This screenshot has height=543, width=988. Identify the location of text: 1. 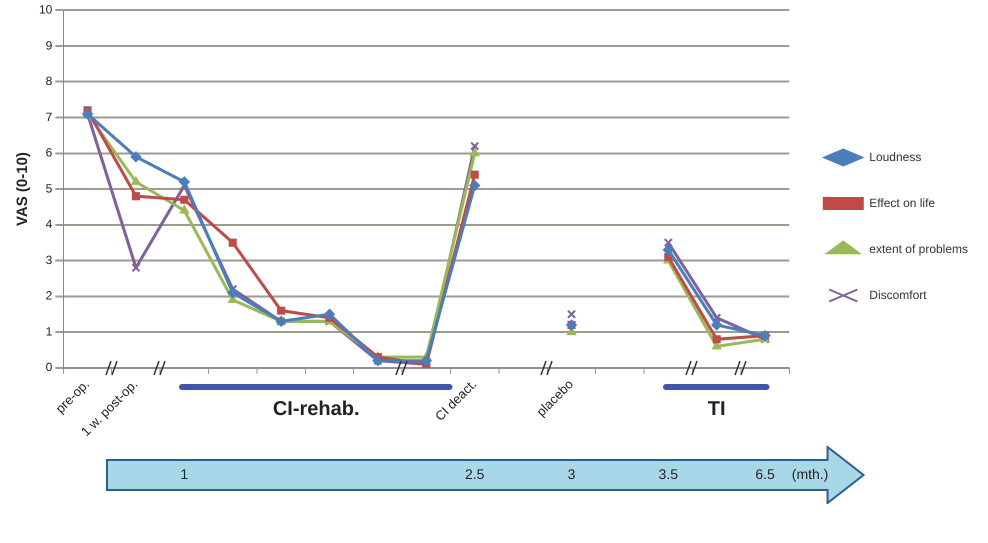
(184, 474).